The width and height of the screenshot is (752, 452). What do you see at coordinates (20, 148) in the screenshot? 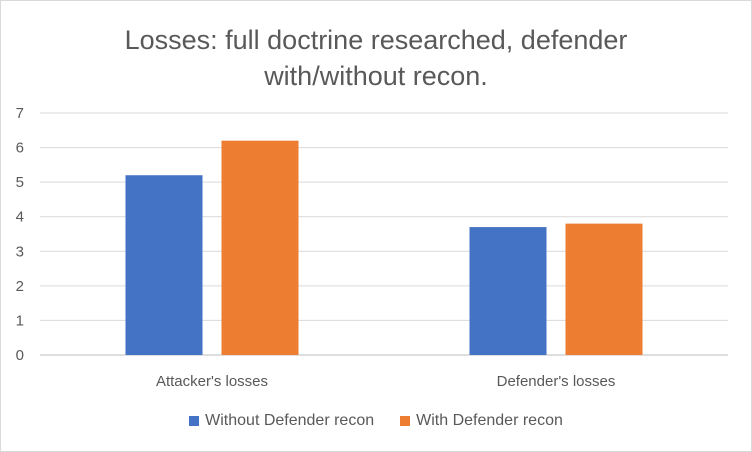
I see `y-tick-label: 6` at bounding box center [20, 148].